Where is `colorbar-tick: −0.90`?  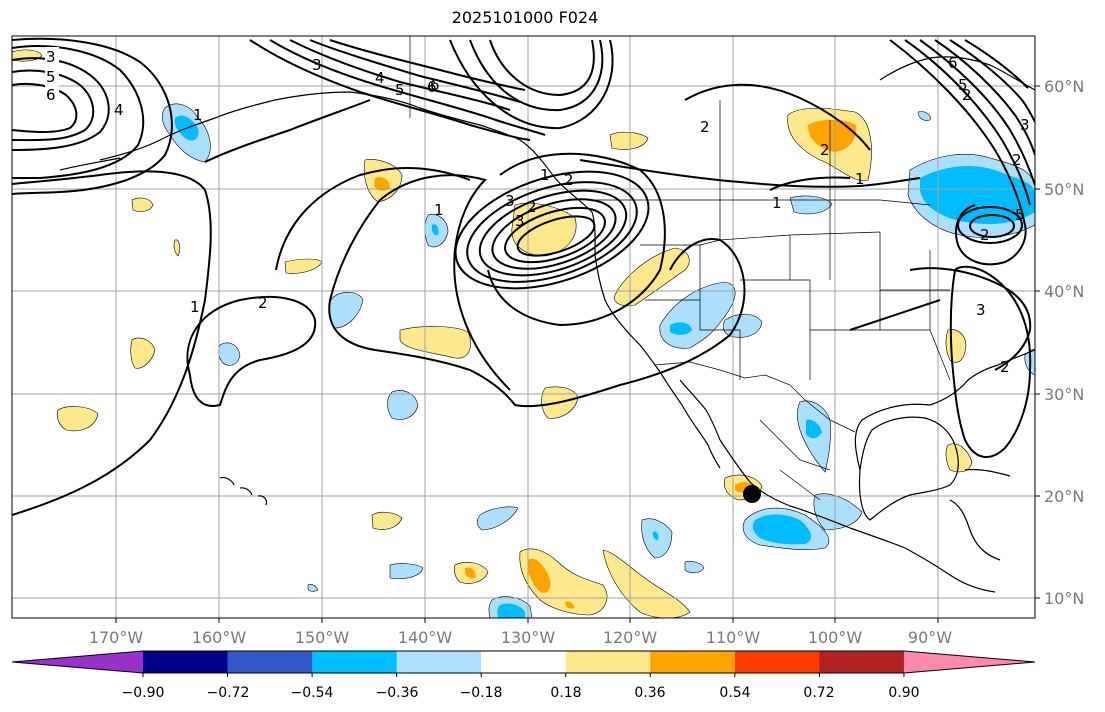 colorbar-tick: −0.90 is located at coordinates (143, 693).